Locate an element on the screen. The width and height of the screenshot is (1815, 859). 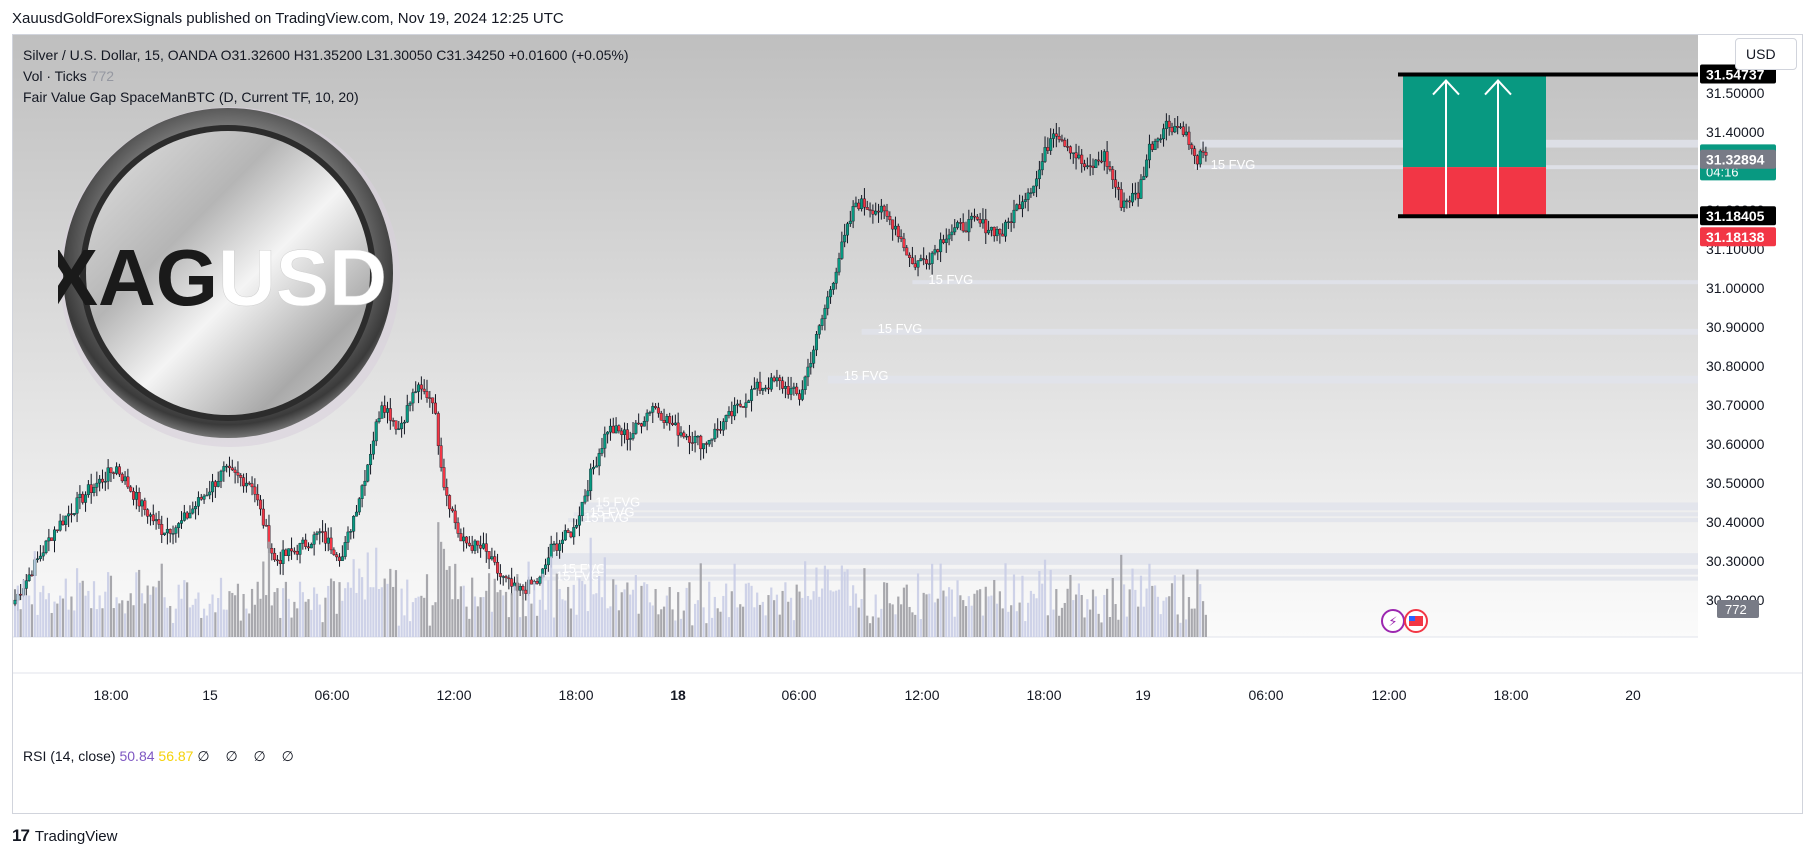
fvg-label-7: 15 FVG is located at coordinates (606, 517).